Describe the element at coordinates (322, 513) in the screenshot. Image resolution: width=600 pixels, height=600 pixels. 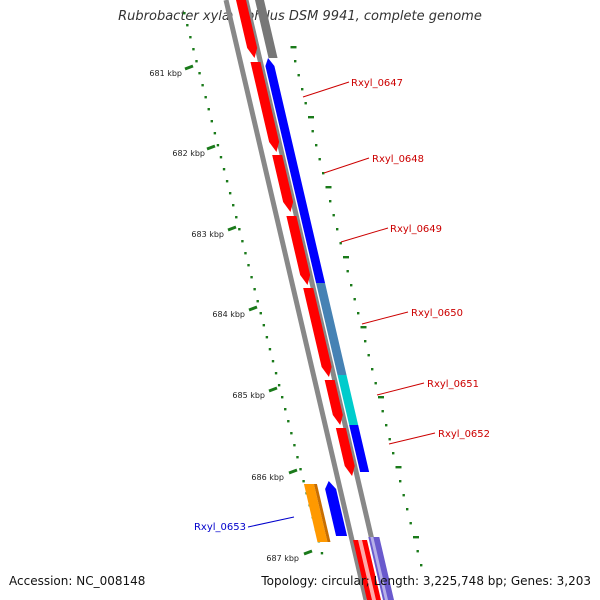
I see `feature-rxyl-0653-orange-edge` at that location.